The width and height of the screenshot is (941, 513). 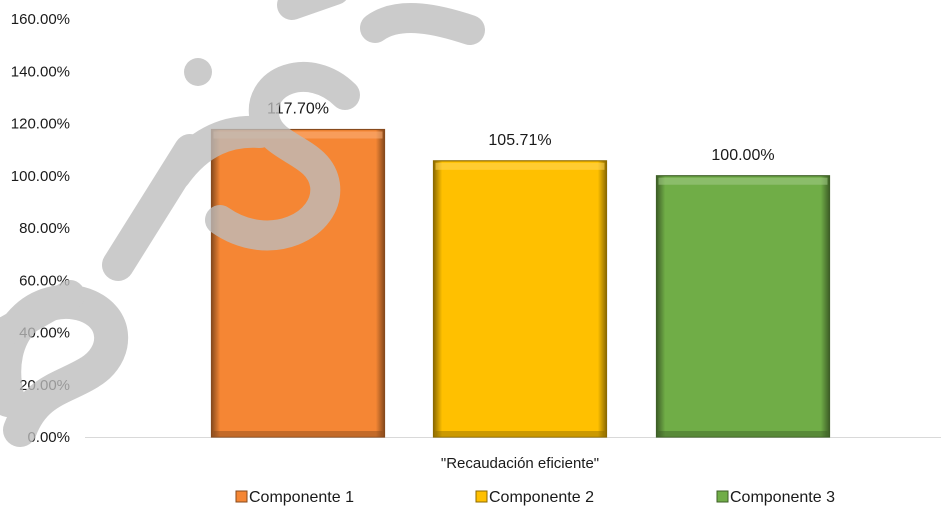 I want to click on y-tick-label: 160.00%, so click(x=40, y=19).